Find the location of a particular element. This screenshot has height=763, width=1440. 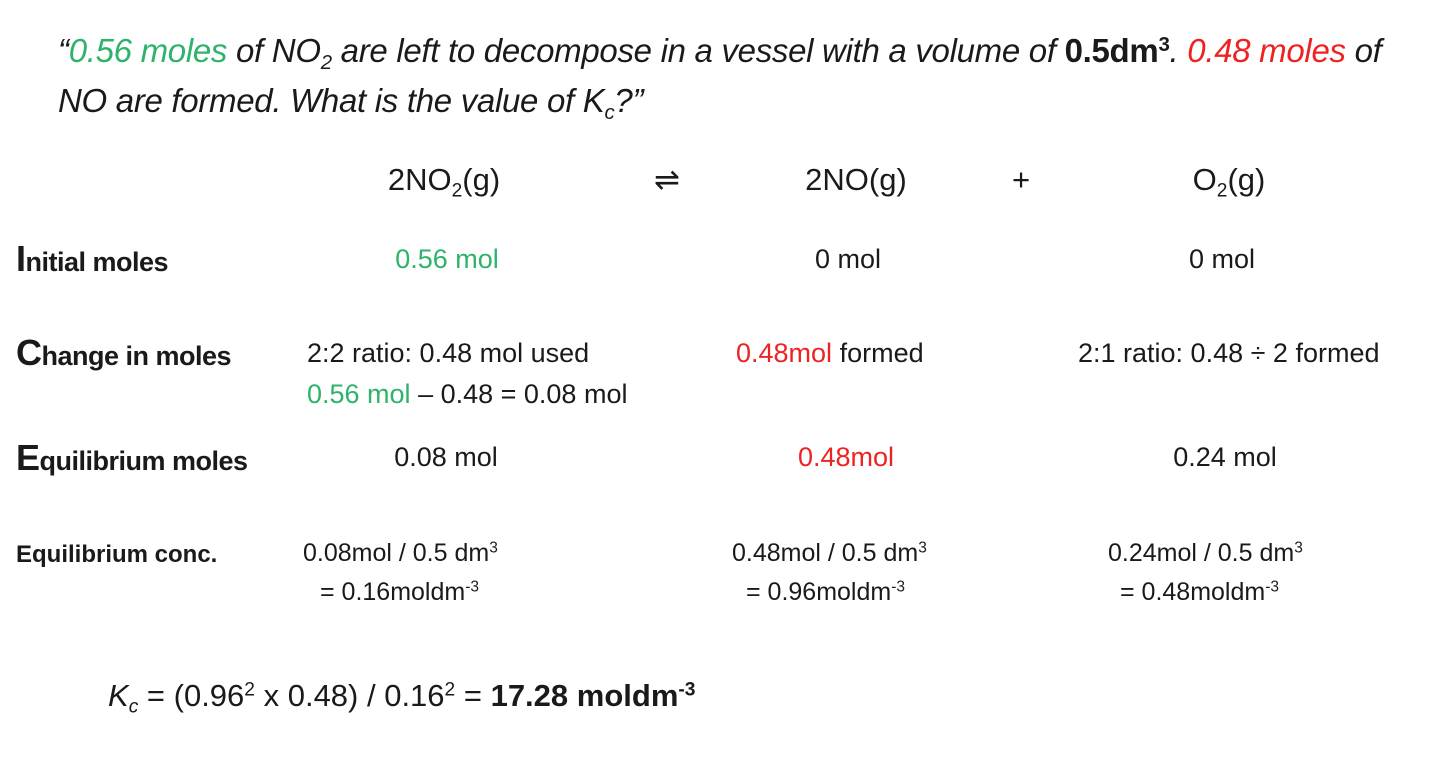

label-rest: nitial moles is located at coordinates (97, 262).